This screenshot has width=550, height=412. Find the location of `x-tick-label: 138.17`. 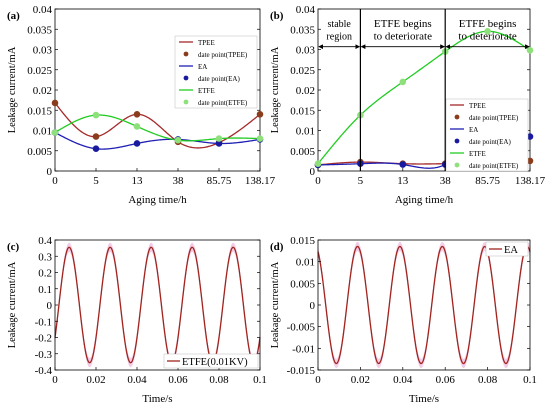

x-tick-label: 138.17 is located at coordinates (530, 181).